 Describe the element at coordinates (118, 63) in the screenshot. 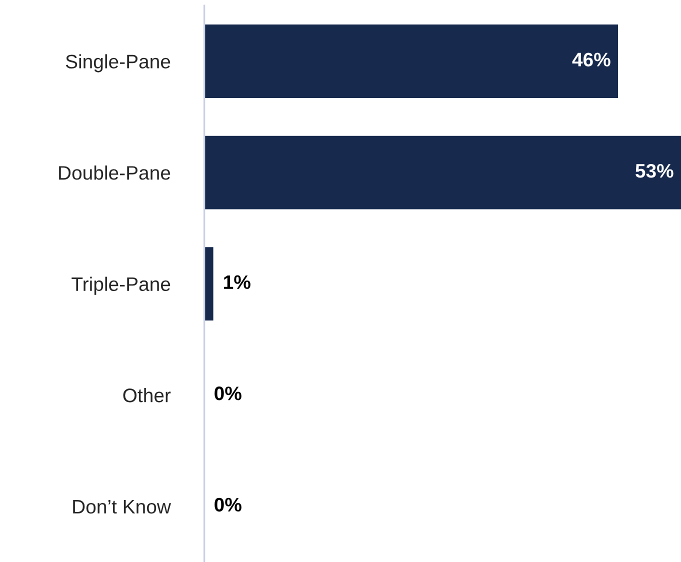

I see `y-tick-label: Single-Pane` at that location.